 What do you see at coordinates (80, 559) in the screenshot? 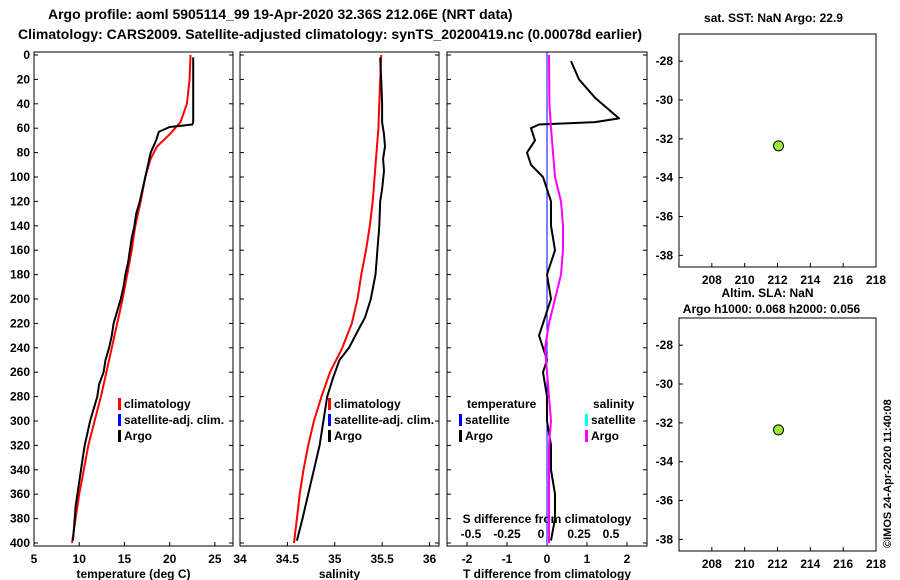
I see `temperature-xtick-label: 10` at bounding box center [80, 559].